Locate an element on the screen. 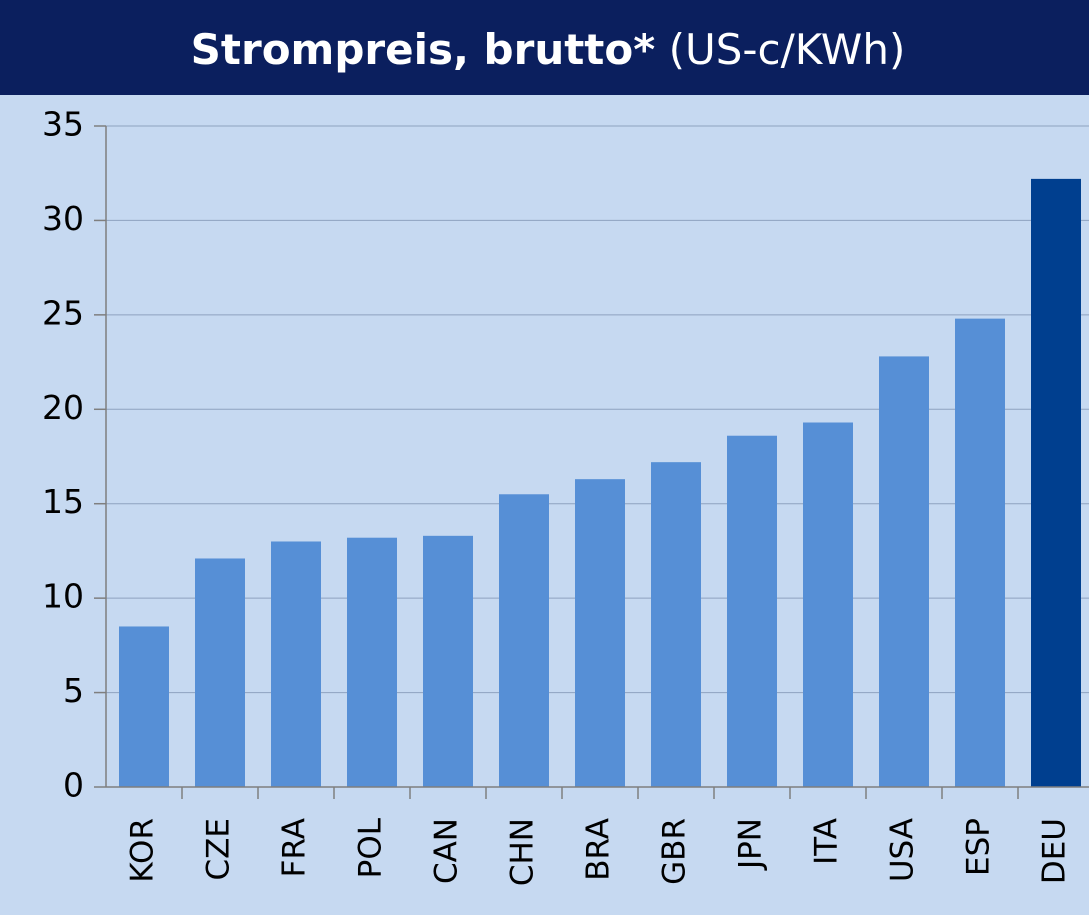 Image resolution: width=1089 pixels, height=915 pixels. x-tick-label: USA is located at coordinates (903, 850).